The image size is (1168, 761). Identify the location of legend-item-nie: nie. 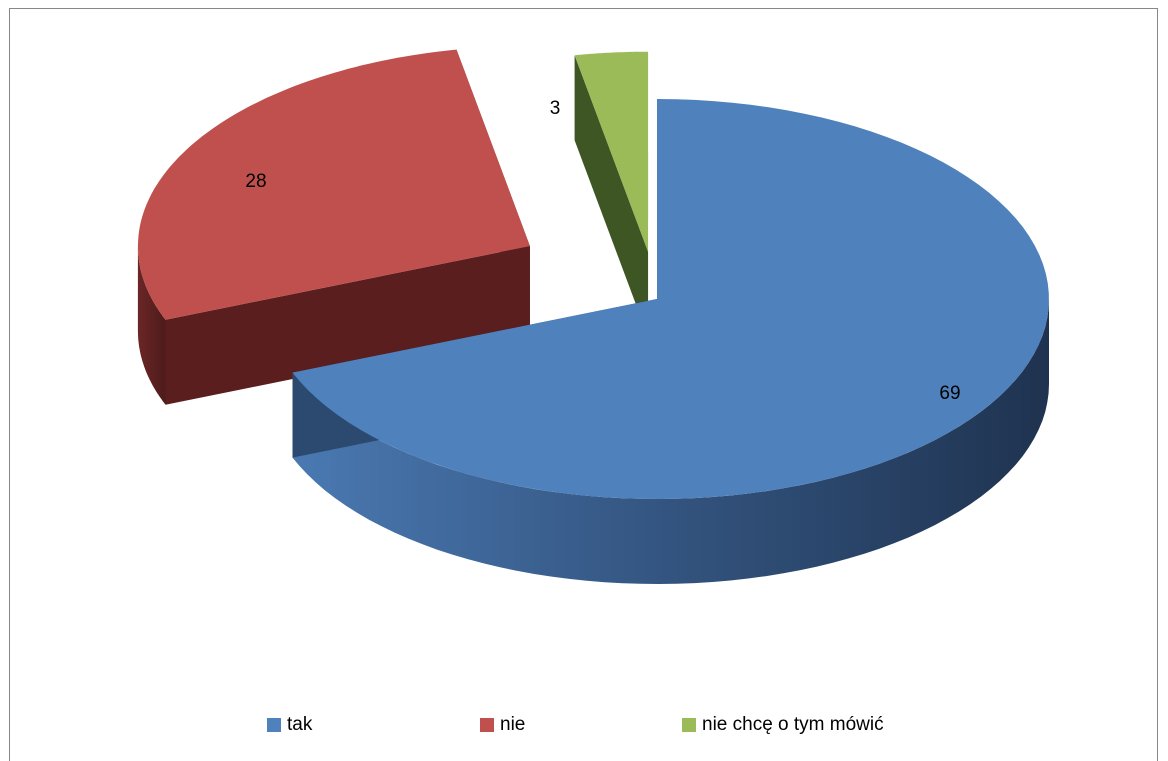
(502, 725).